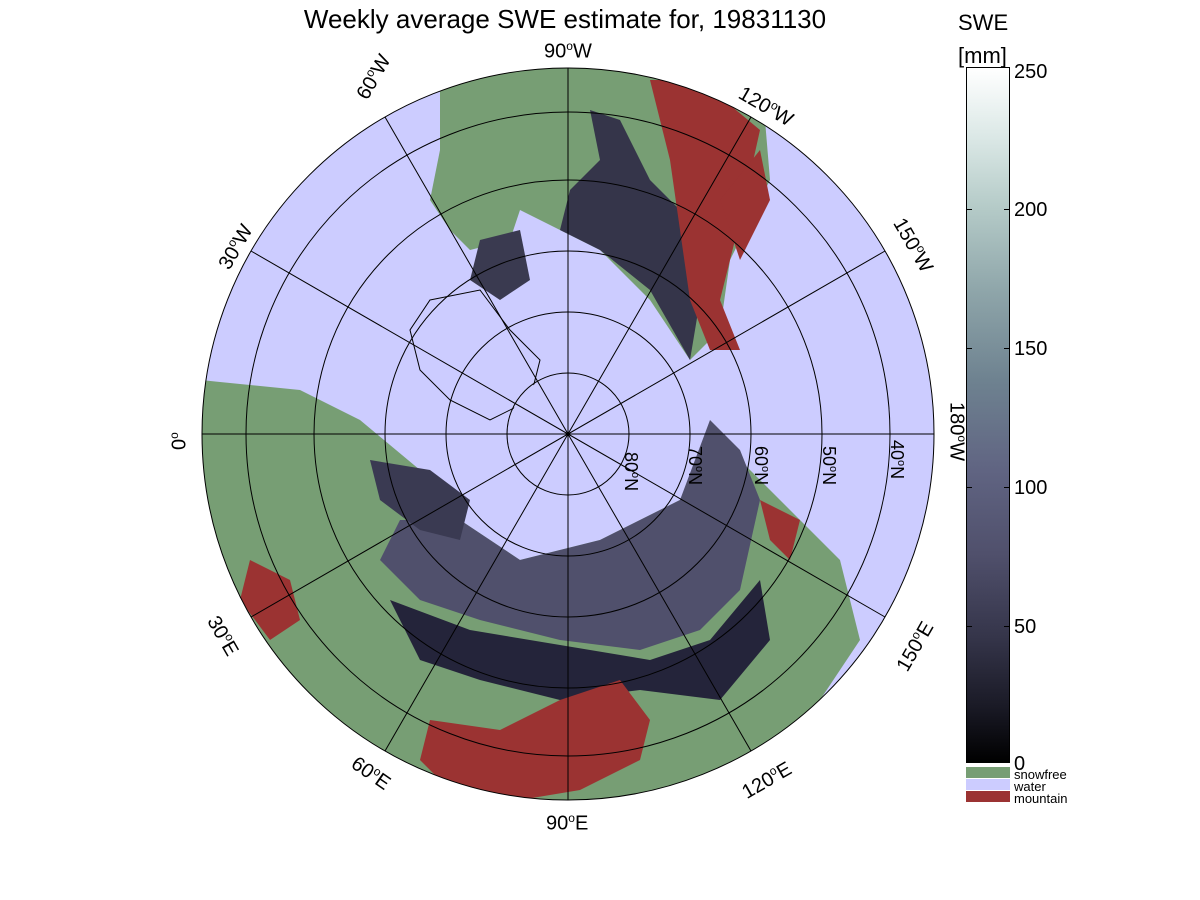 This screenshot has width=1200, height=900. I want to click on snow-north-america, so click(630, 235).